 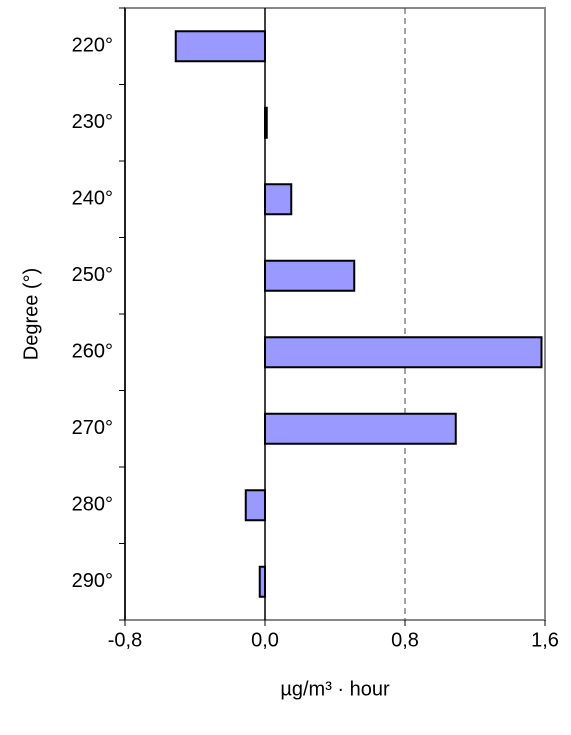 I want to click on y-tick-label: 290°, so click(x=92, y=581).